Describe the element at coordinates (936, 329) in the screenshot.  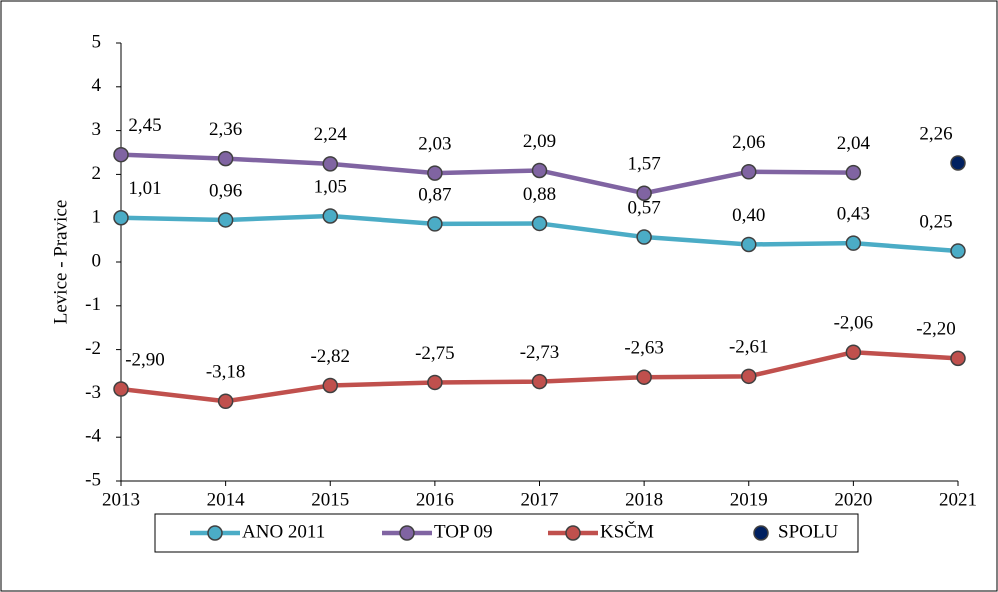
I see `data-label: -2,20` at that location.